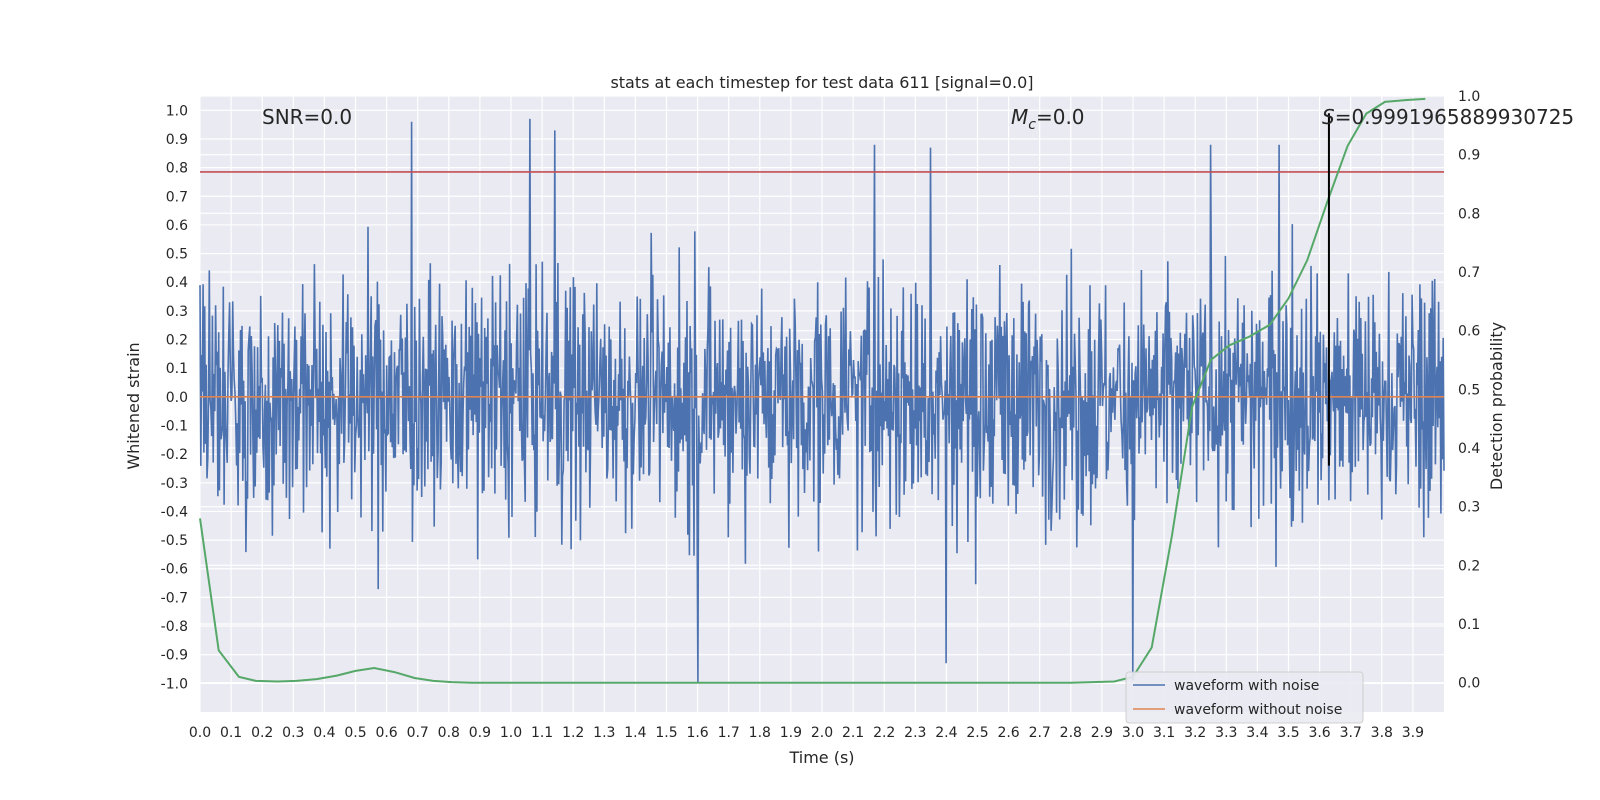 Image resolution: width=1600 pixels, height=800 pixels. I want to click on x-tick-label: 0.9, so click(480, 733).